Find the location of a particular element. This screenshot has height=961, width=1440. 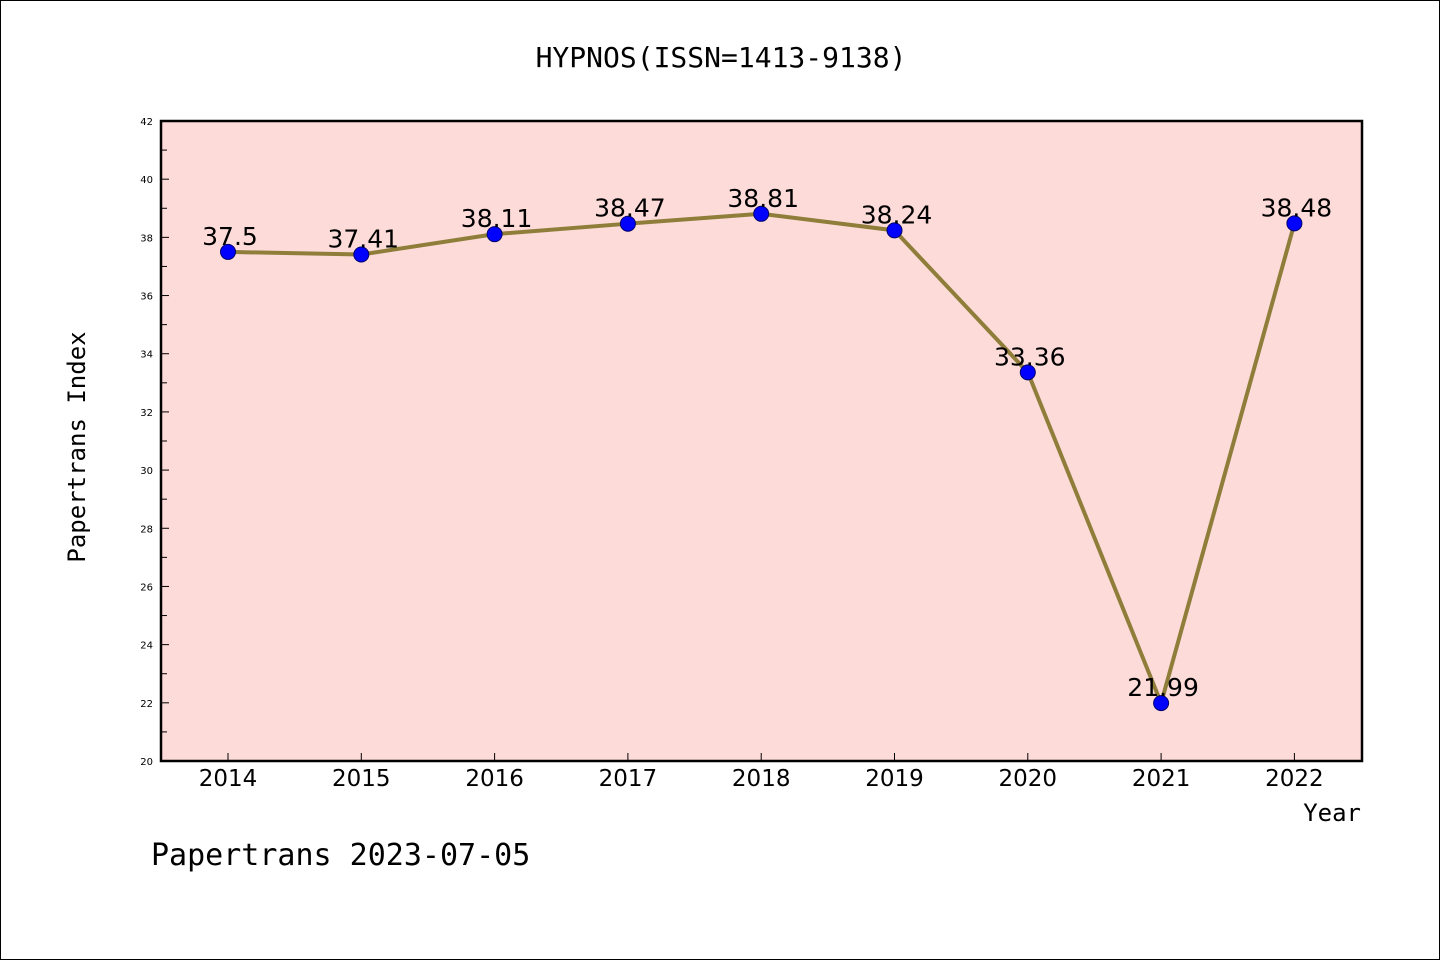

data-label: 37.5 is located at coordinates (230, 236).